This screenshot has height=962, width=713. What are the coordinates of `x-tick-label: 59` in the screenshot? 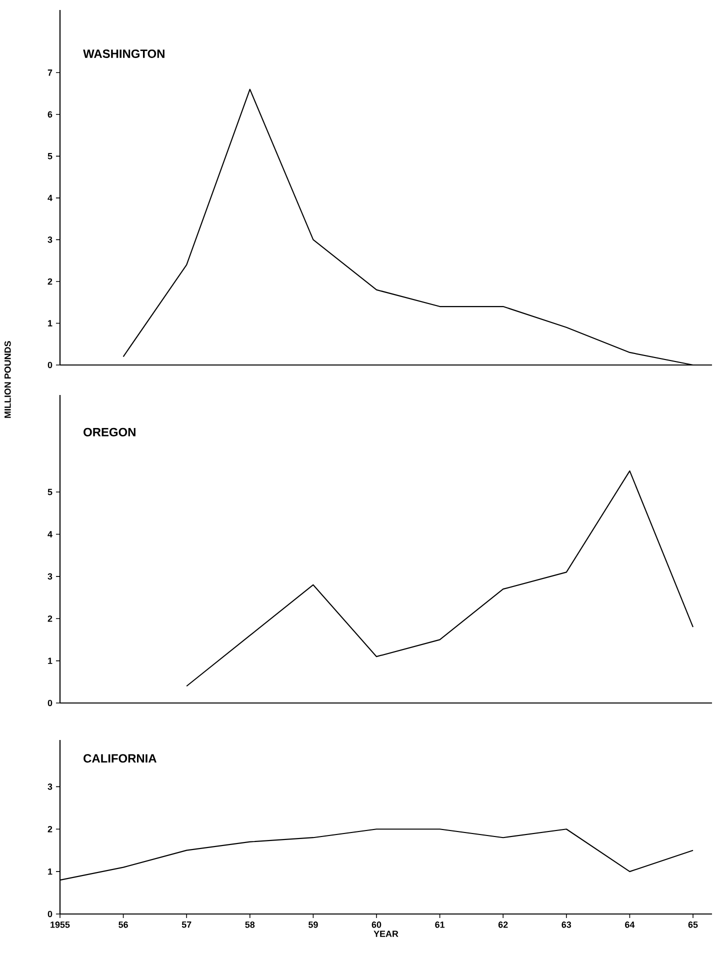 It's located at (313, 925).